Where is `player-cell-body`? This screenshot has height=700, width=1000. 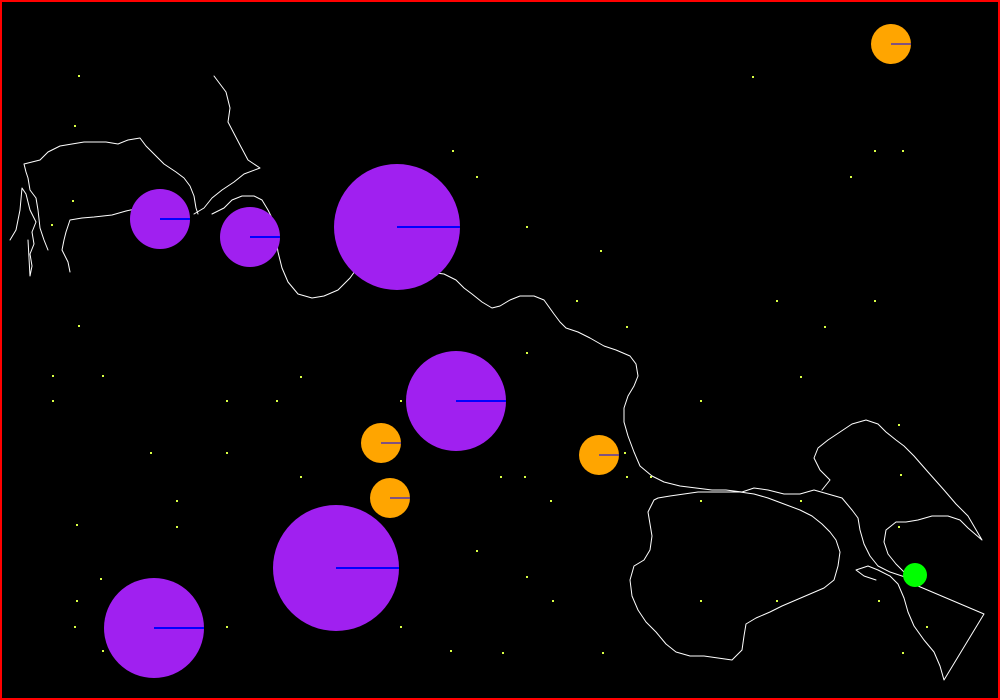 player-cell-body is located at coordinates (915, 575).